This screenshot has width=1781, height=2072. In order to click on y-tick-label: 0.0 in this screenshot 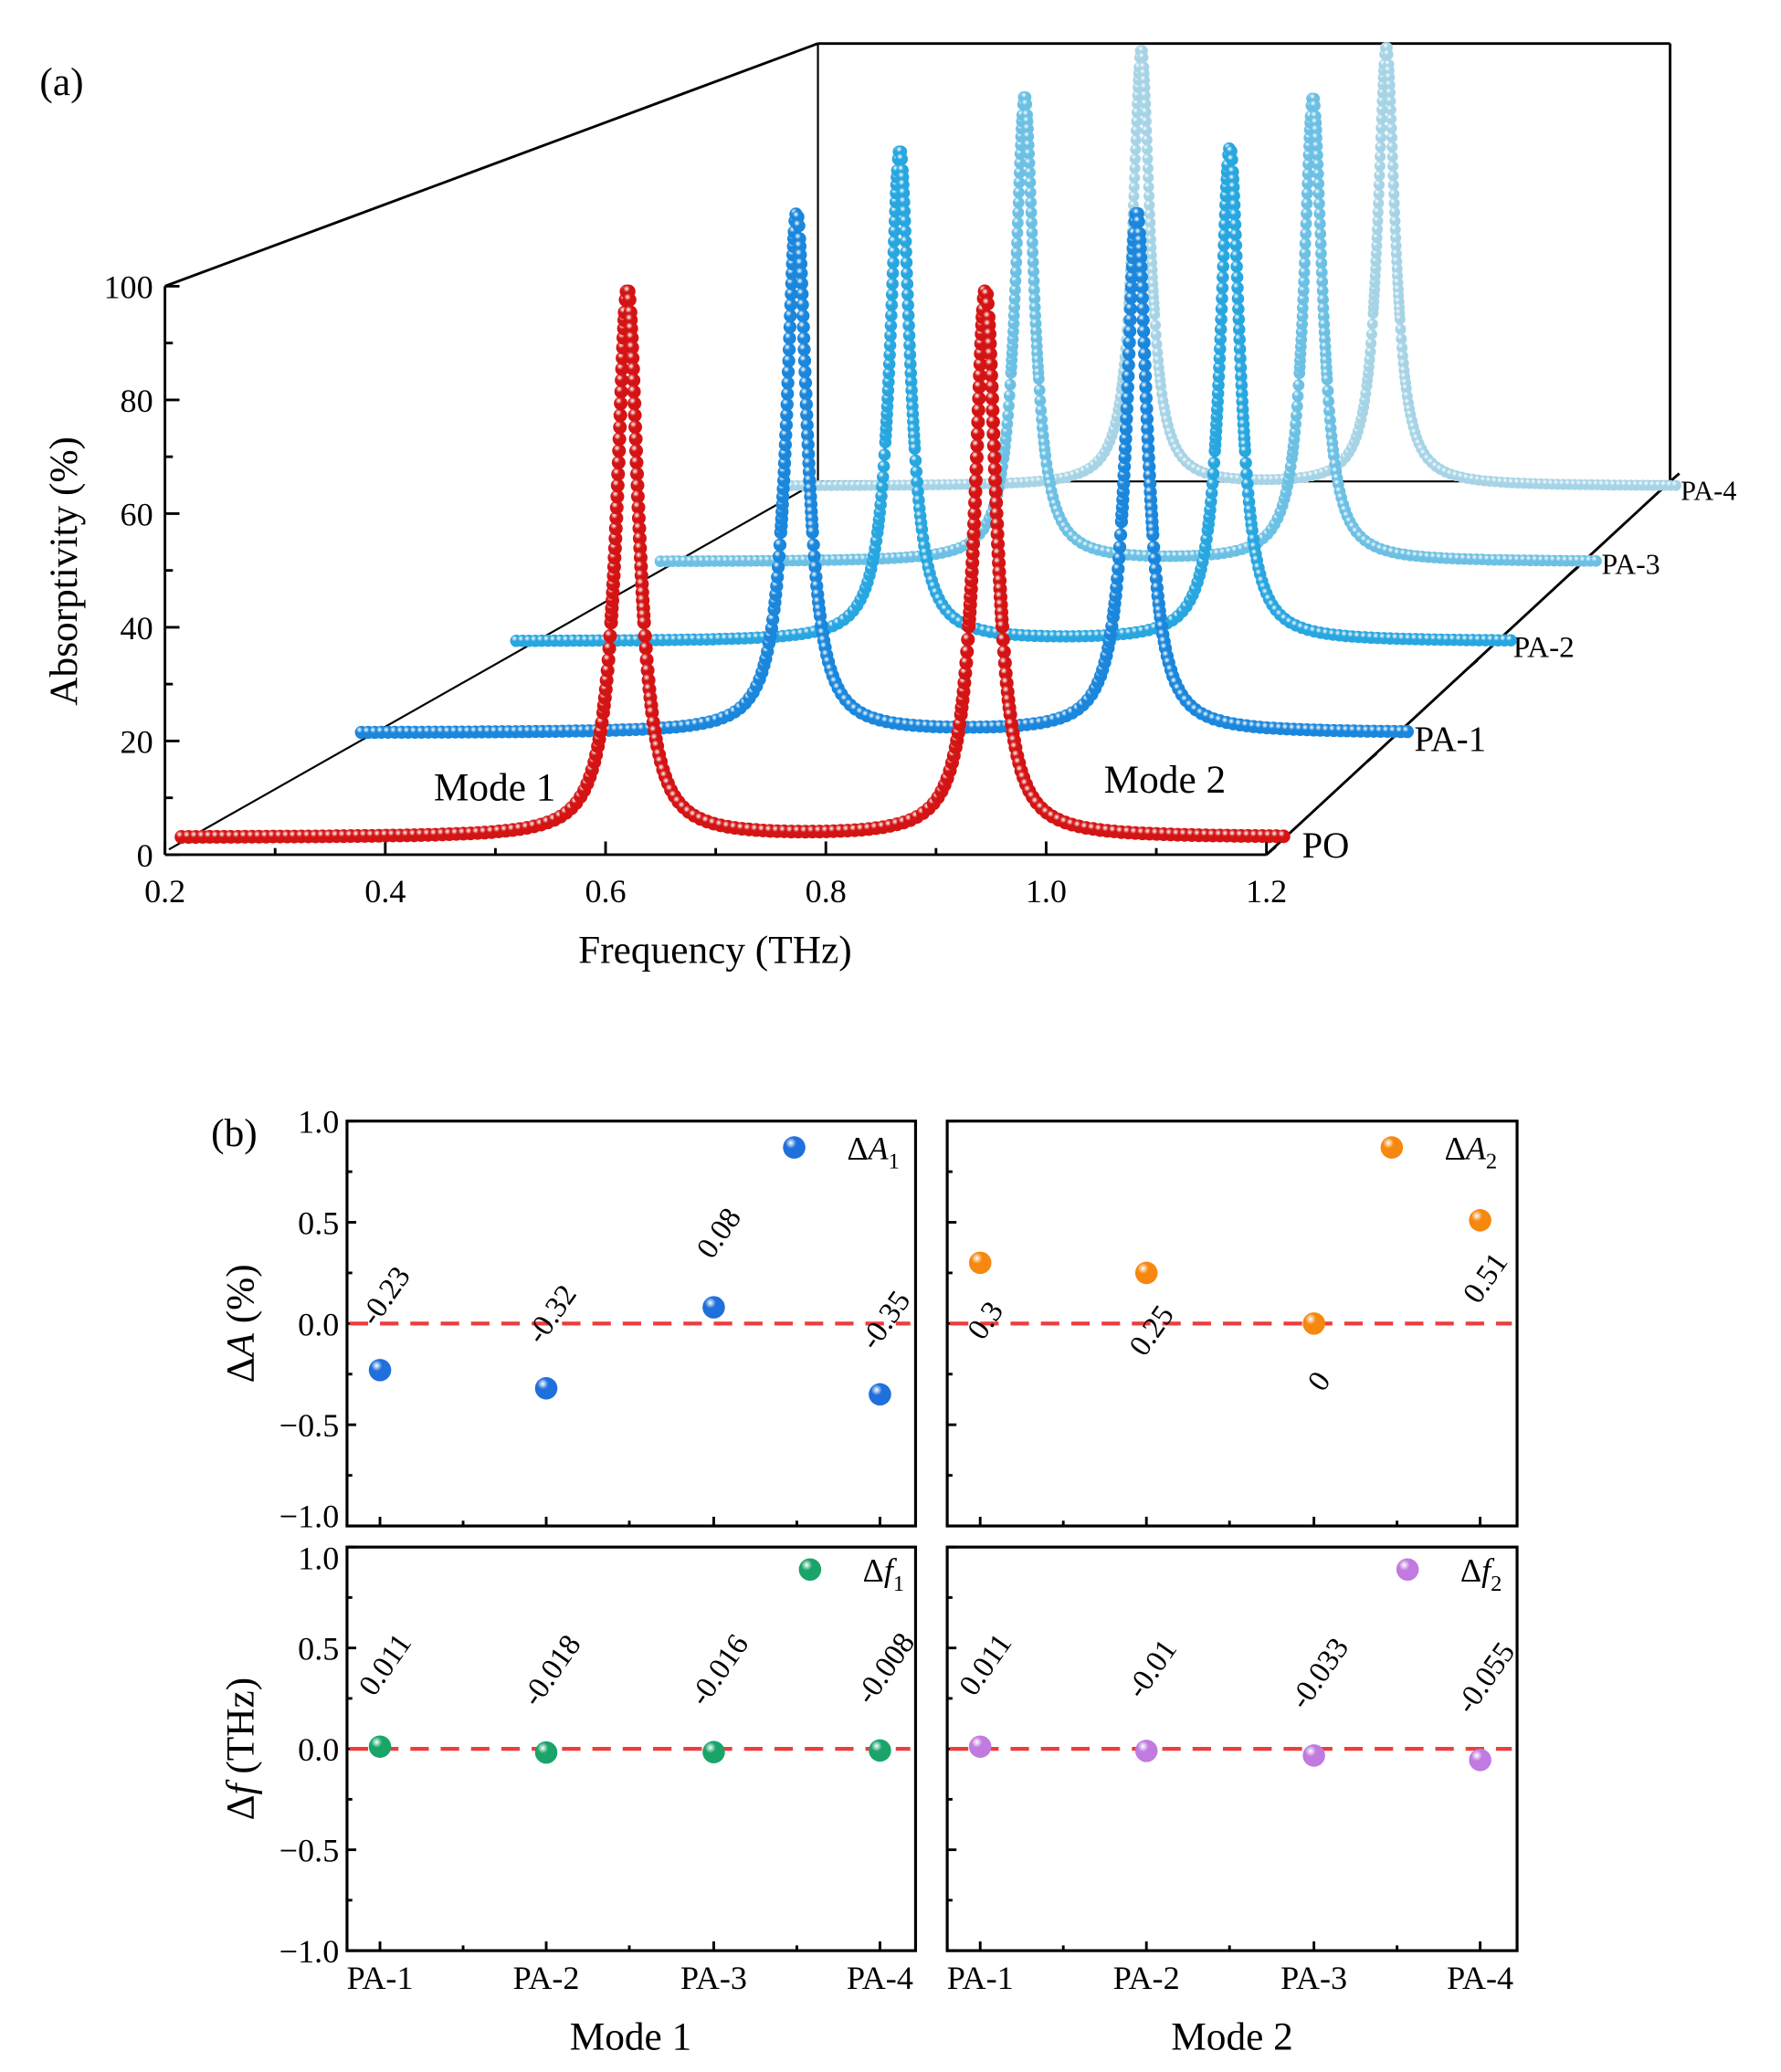, I will do `click(318, 1749)`.